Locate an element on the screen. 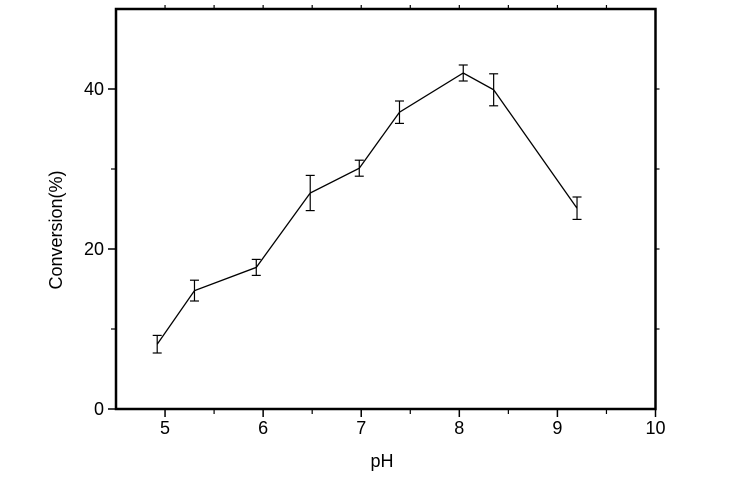 This screenshot has width=741, height=478. x-tick-label: 5 is located at coordinates (165, 428).